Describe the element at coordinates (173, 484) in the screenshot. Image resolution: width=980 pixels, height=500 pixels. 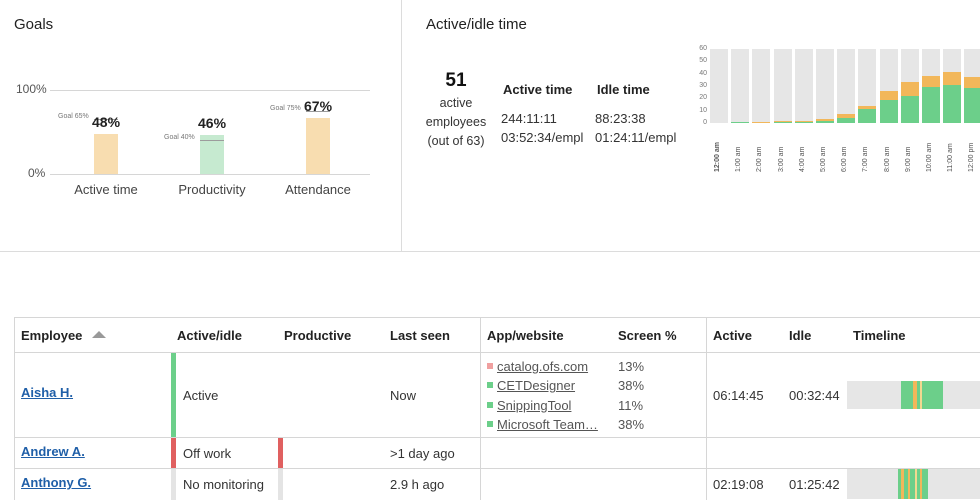
I see `no-monitoring-state-indicator` at that location.